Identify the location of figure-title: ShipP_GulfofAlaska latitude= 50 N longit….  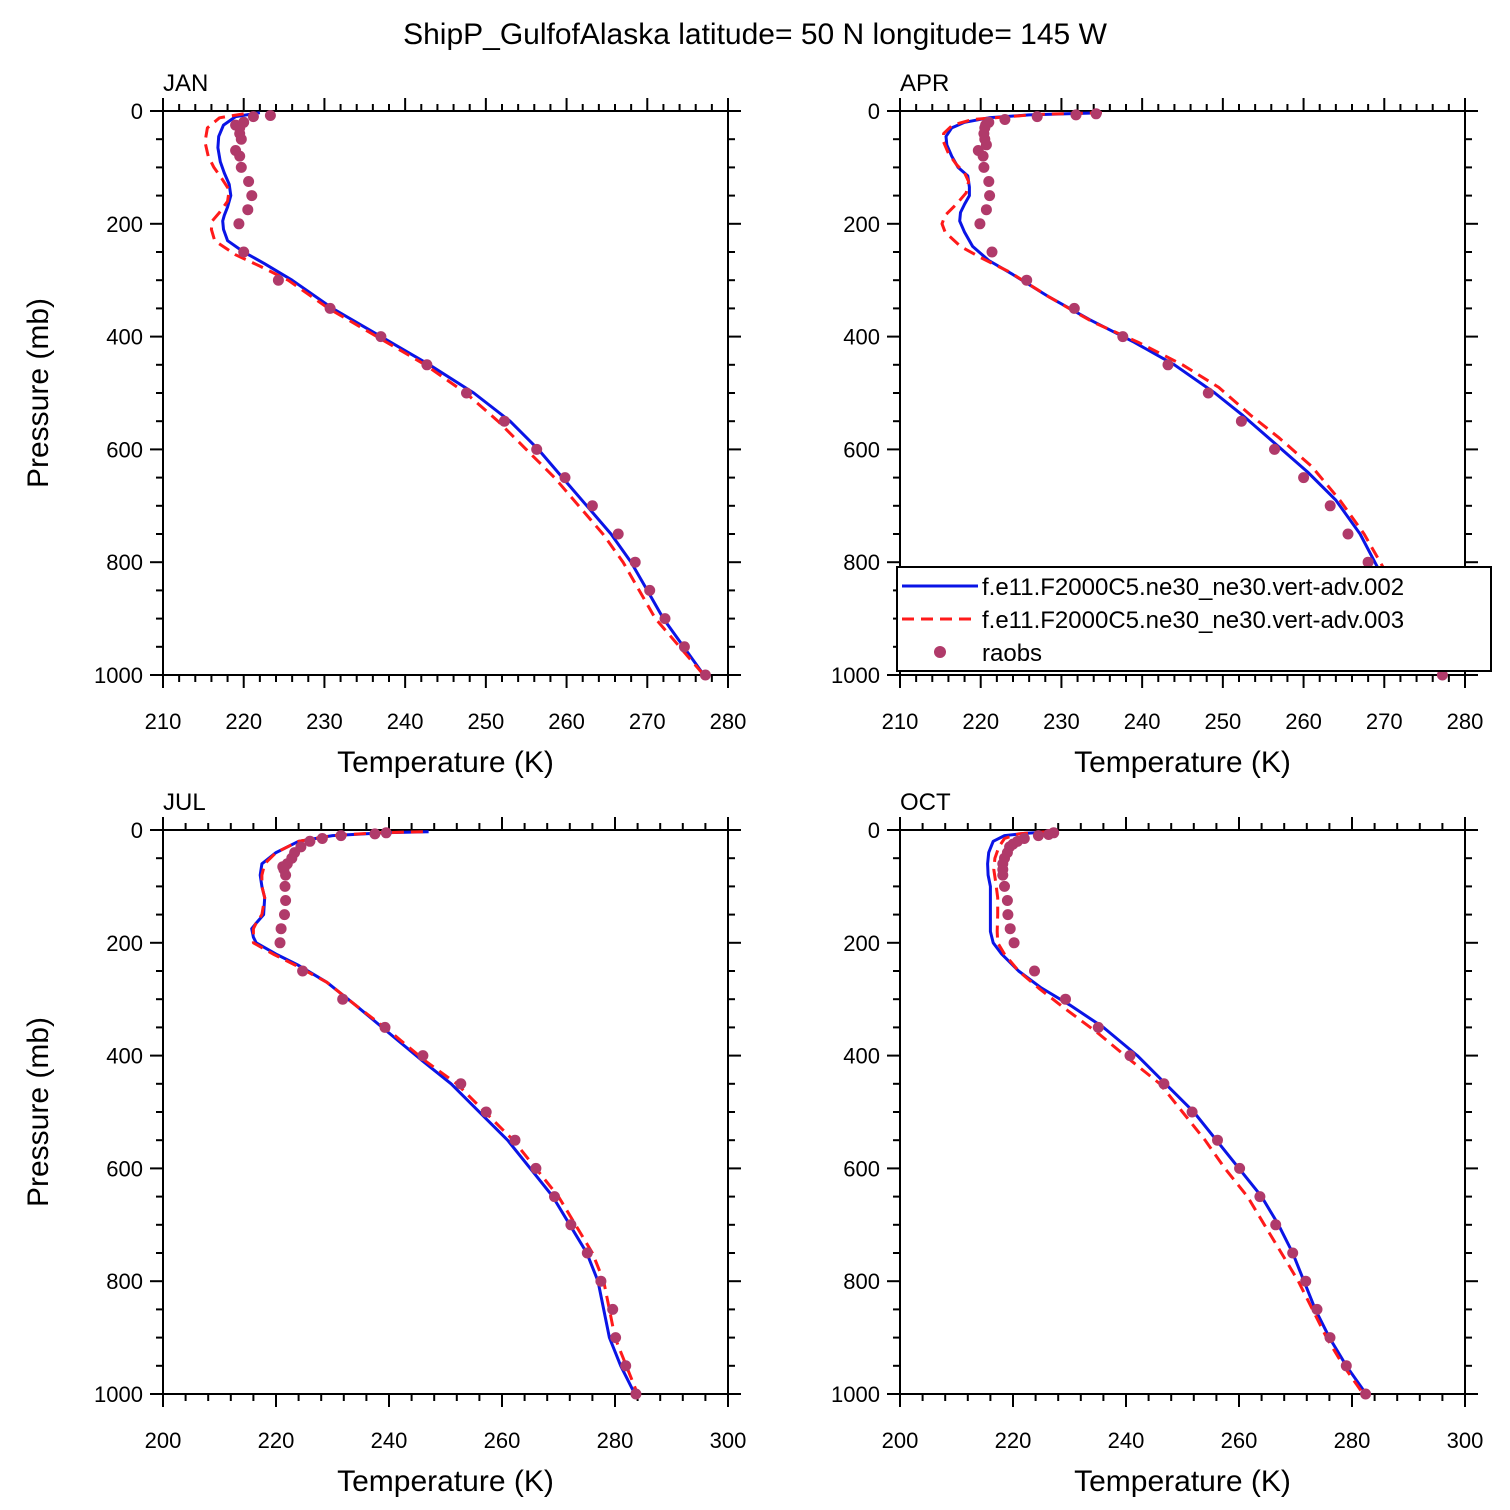
(755, 34).